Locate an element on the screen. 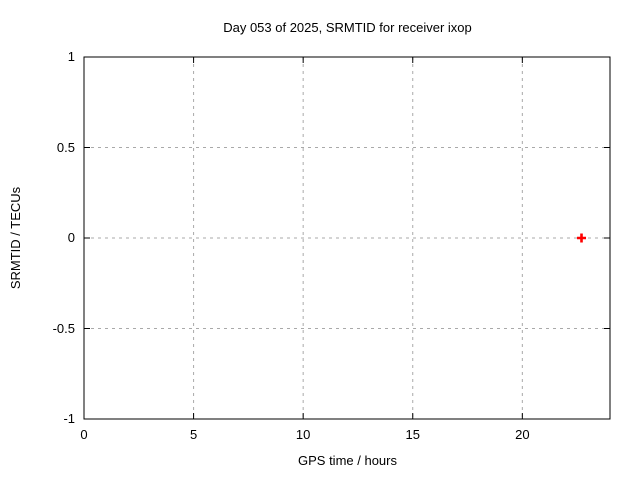  x-axis-label: GPS time / hours is located at coordinates (347, 460).